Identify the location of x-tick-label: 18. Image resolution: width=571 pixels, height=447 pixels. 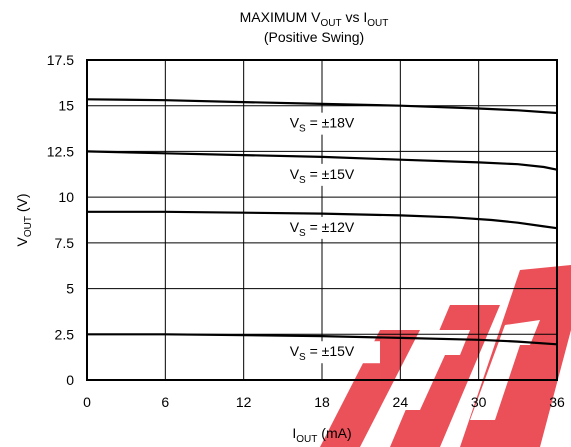
(322, 402).